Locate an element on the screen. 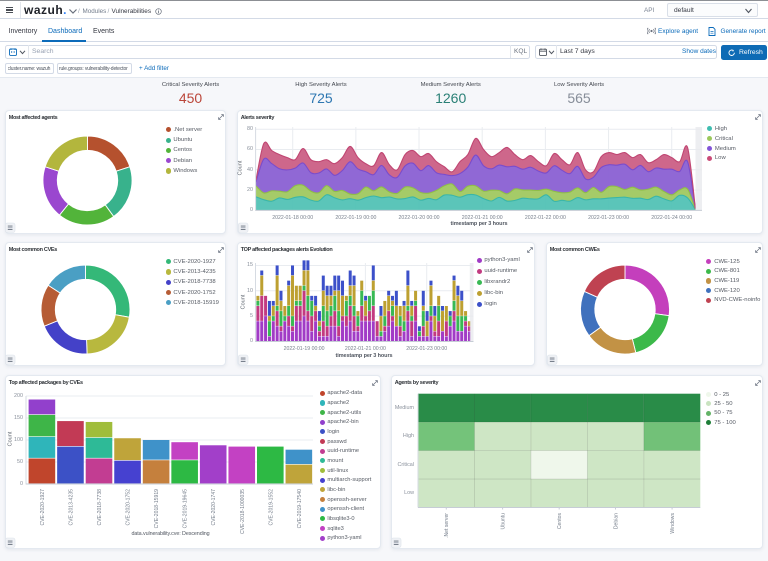 This screenshot has width=768, height=561. svg-text: CVE-2020-1747 is located at coordinates (214, 507).